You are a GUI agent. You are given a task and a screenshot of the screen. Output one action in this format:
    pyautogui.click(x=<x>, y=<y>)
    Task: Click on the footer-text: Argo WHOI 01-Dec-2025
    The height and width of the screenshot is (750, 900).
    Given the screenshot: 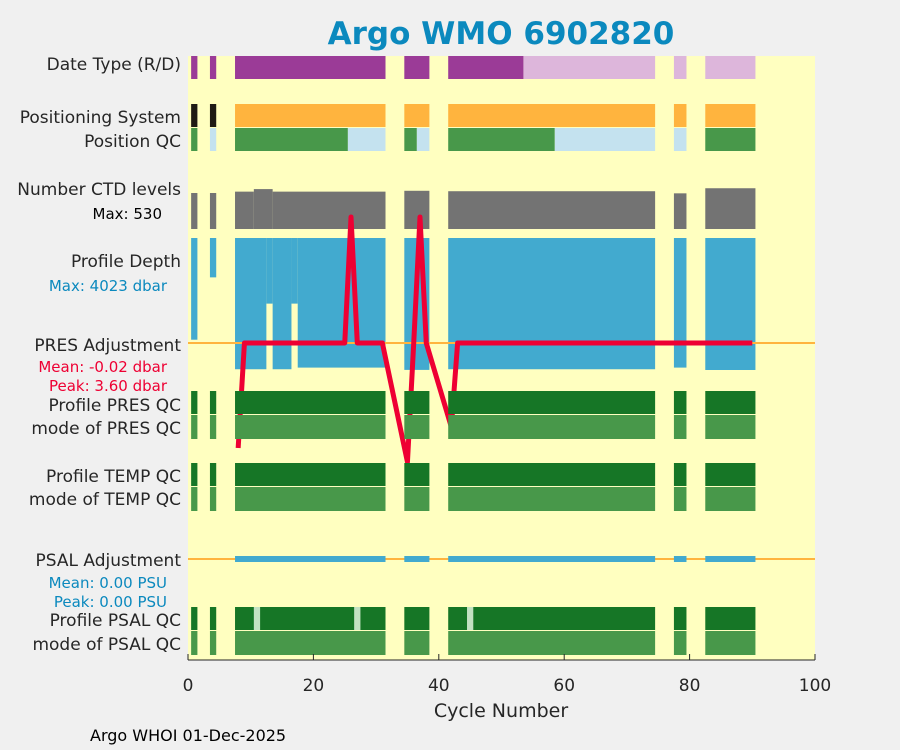 What is the action you would take?
    pyautogui.click(x=188, y=735)
    